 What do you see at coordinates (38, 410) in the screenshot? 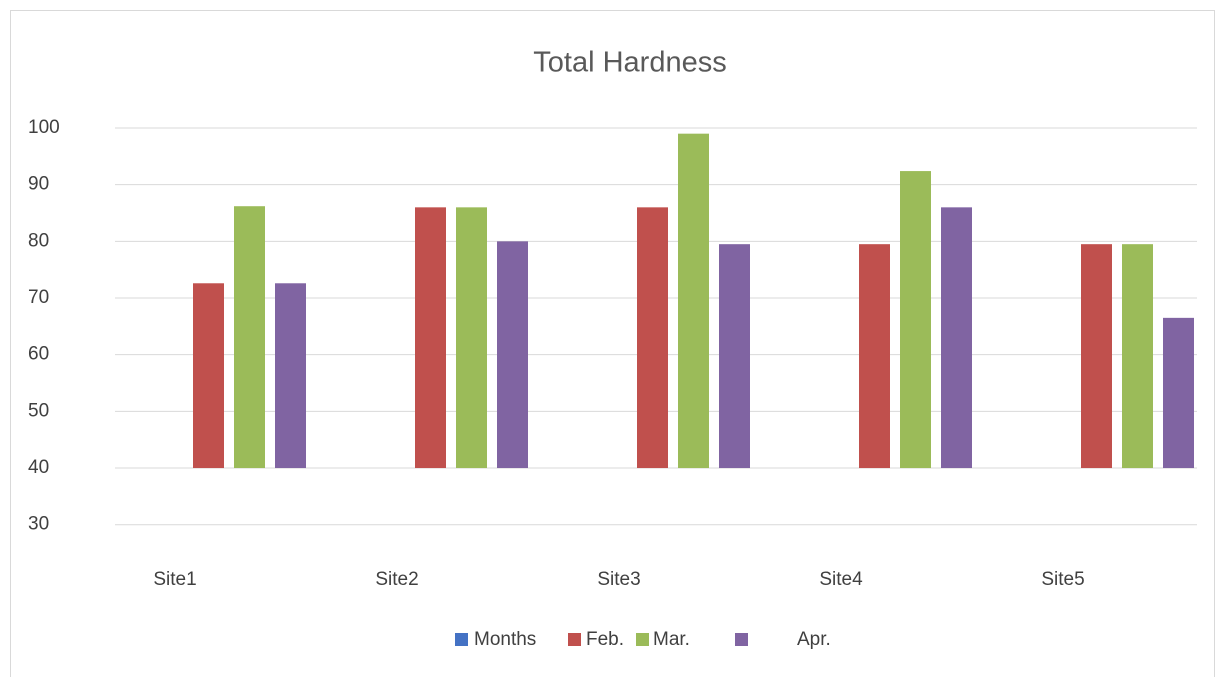
I see `y-tick-label: 50` at bounding box center [38, 410].